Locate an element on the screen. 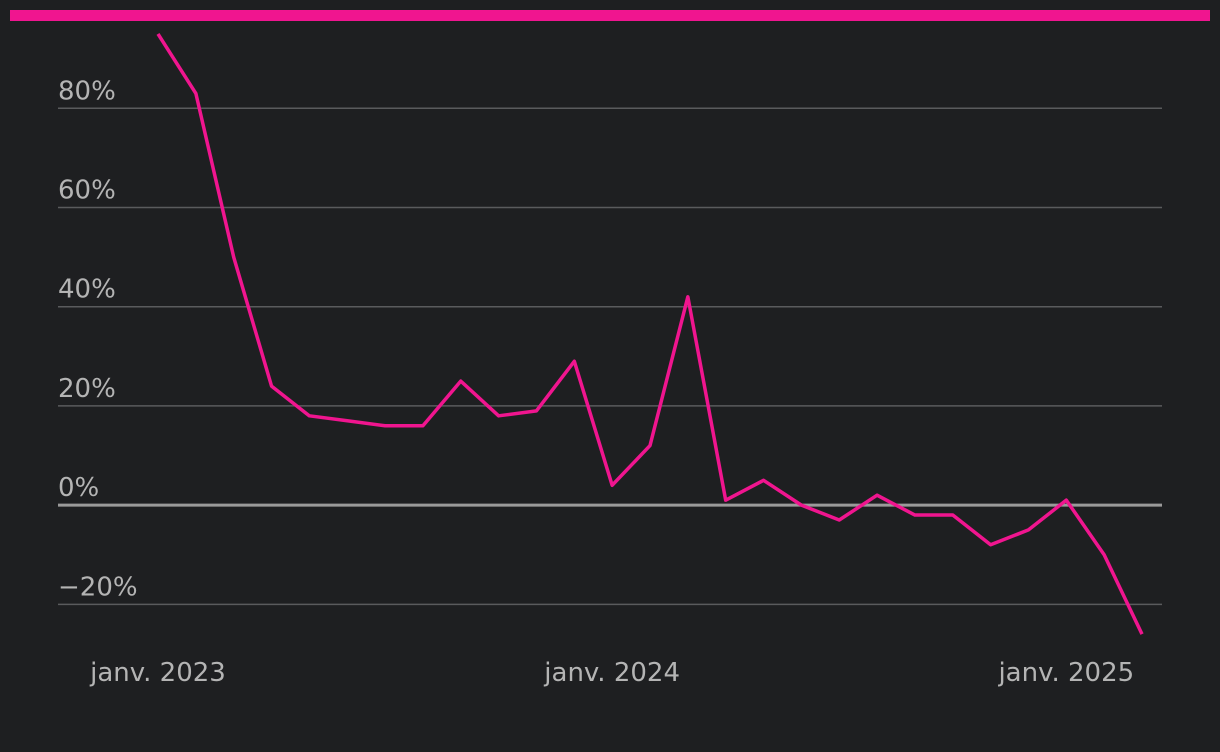  y-tick-label: −20% is located at coordinates (98, 587).